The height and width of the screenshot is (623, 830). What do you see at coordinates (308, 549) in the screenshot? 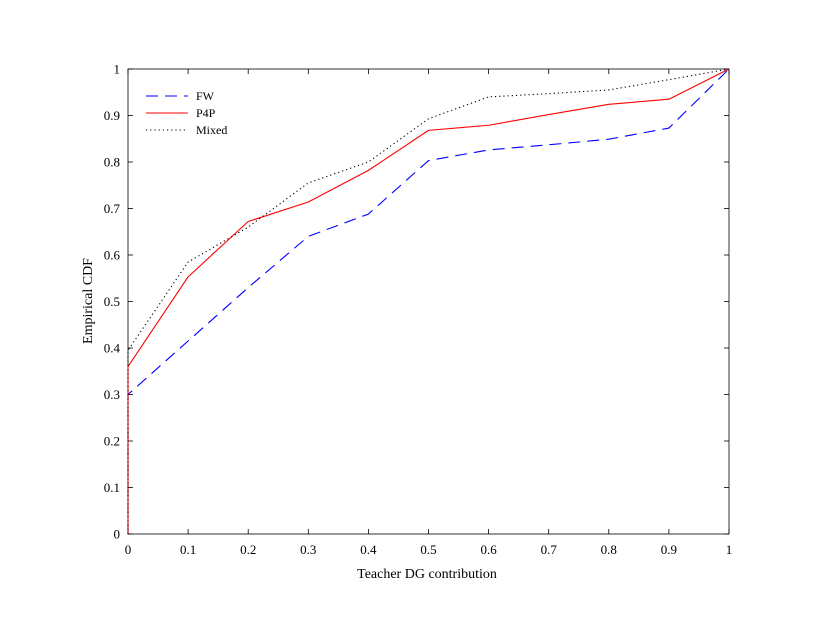
I see `x-tick-label: 0.3` at bounding box center [308, 549].